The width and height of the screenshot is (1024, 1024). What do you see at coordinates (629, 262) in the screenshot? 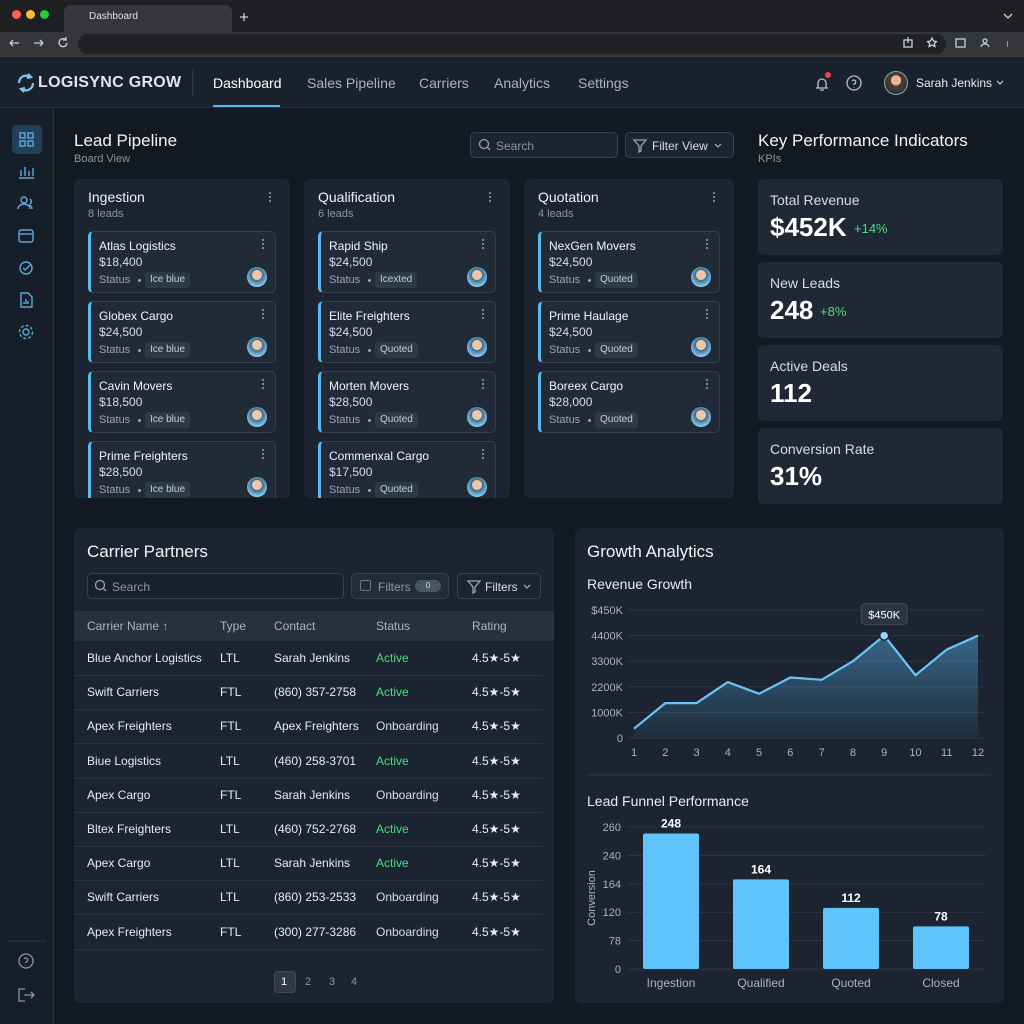
I see `lead-card: NexGen Movers $24,500 Status Quoted` at bounding box center [629, 262].